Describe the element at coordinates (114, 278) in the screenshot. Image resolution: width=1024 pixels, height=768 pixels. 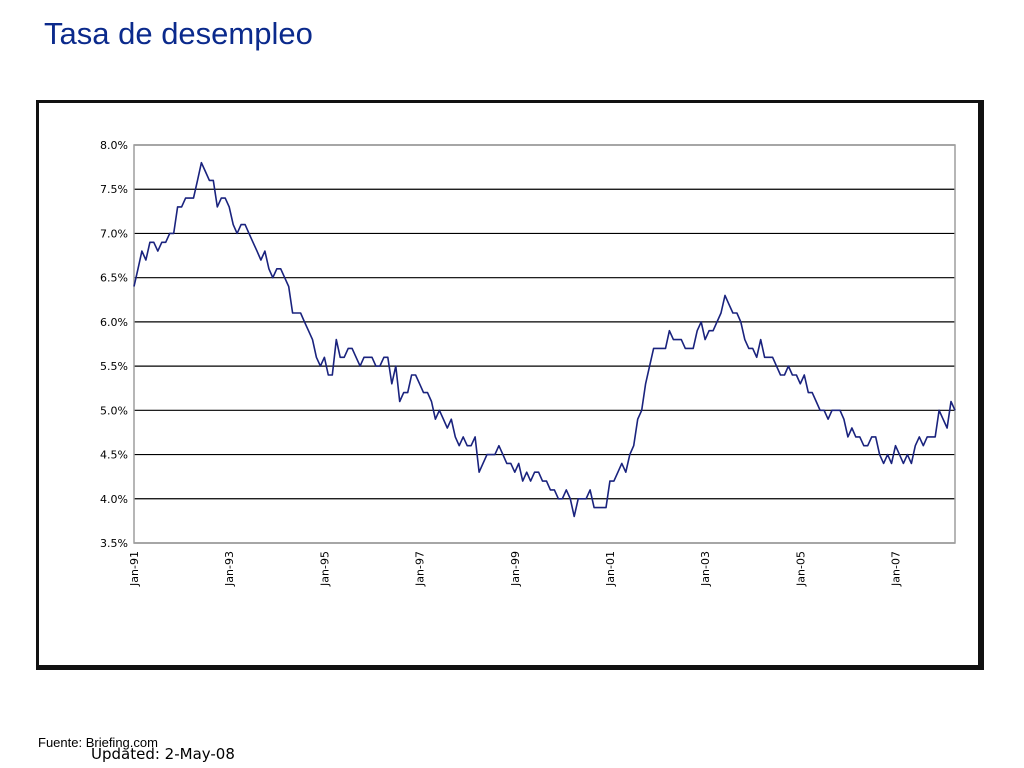
I see `y-tick-label: 6.5%` at that location.